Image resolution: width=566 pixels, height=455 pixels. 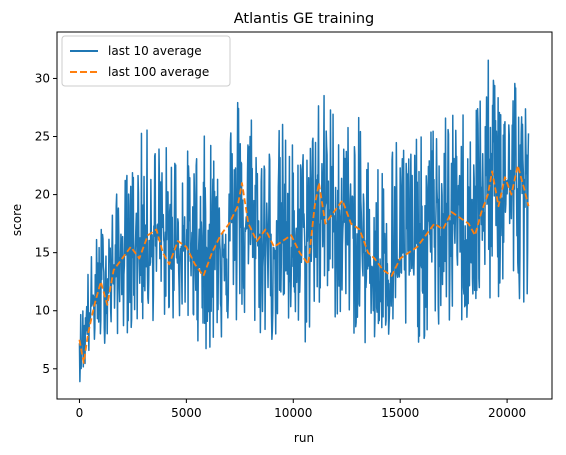 I want to click on y-tick-label: 25, so click(x=42, y=137).